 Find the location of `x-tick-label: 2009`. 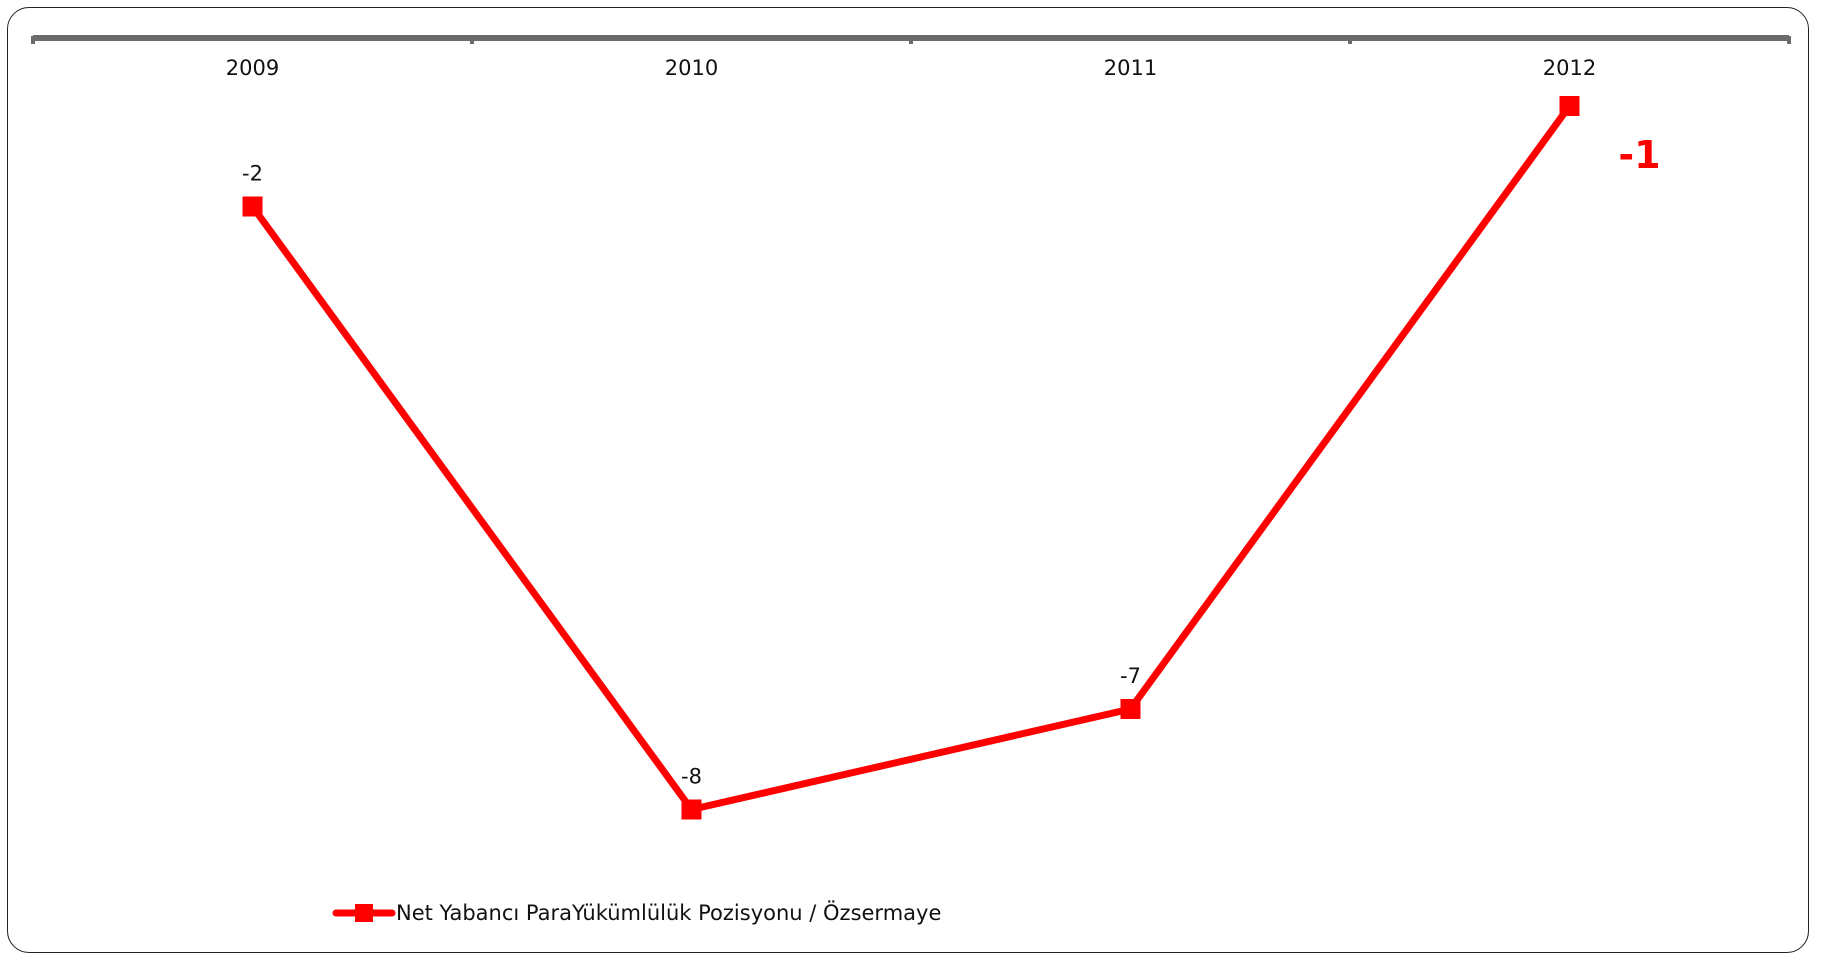

x-tick-label: 2009 is located at coordinates (252, 68).